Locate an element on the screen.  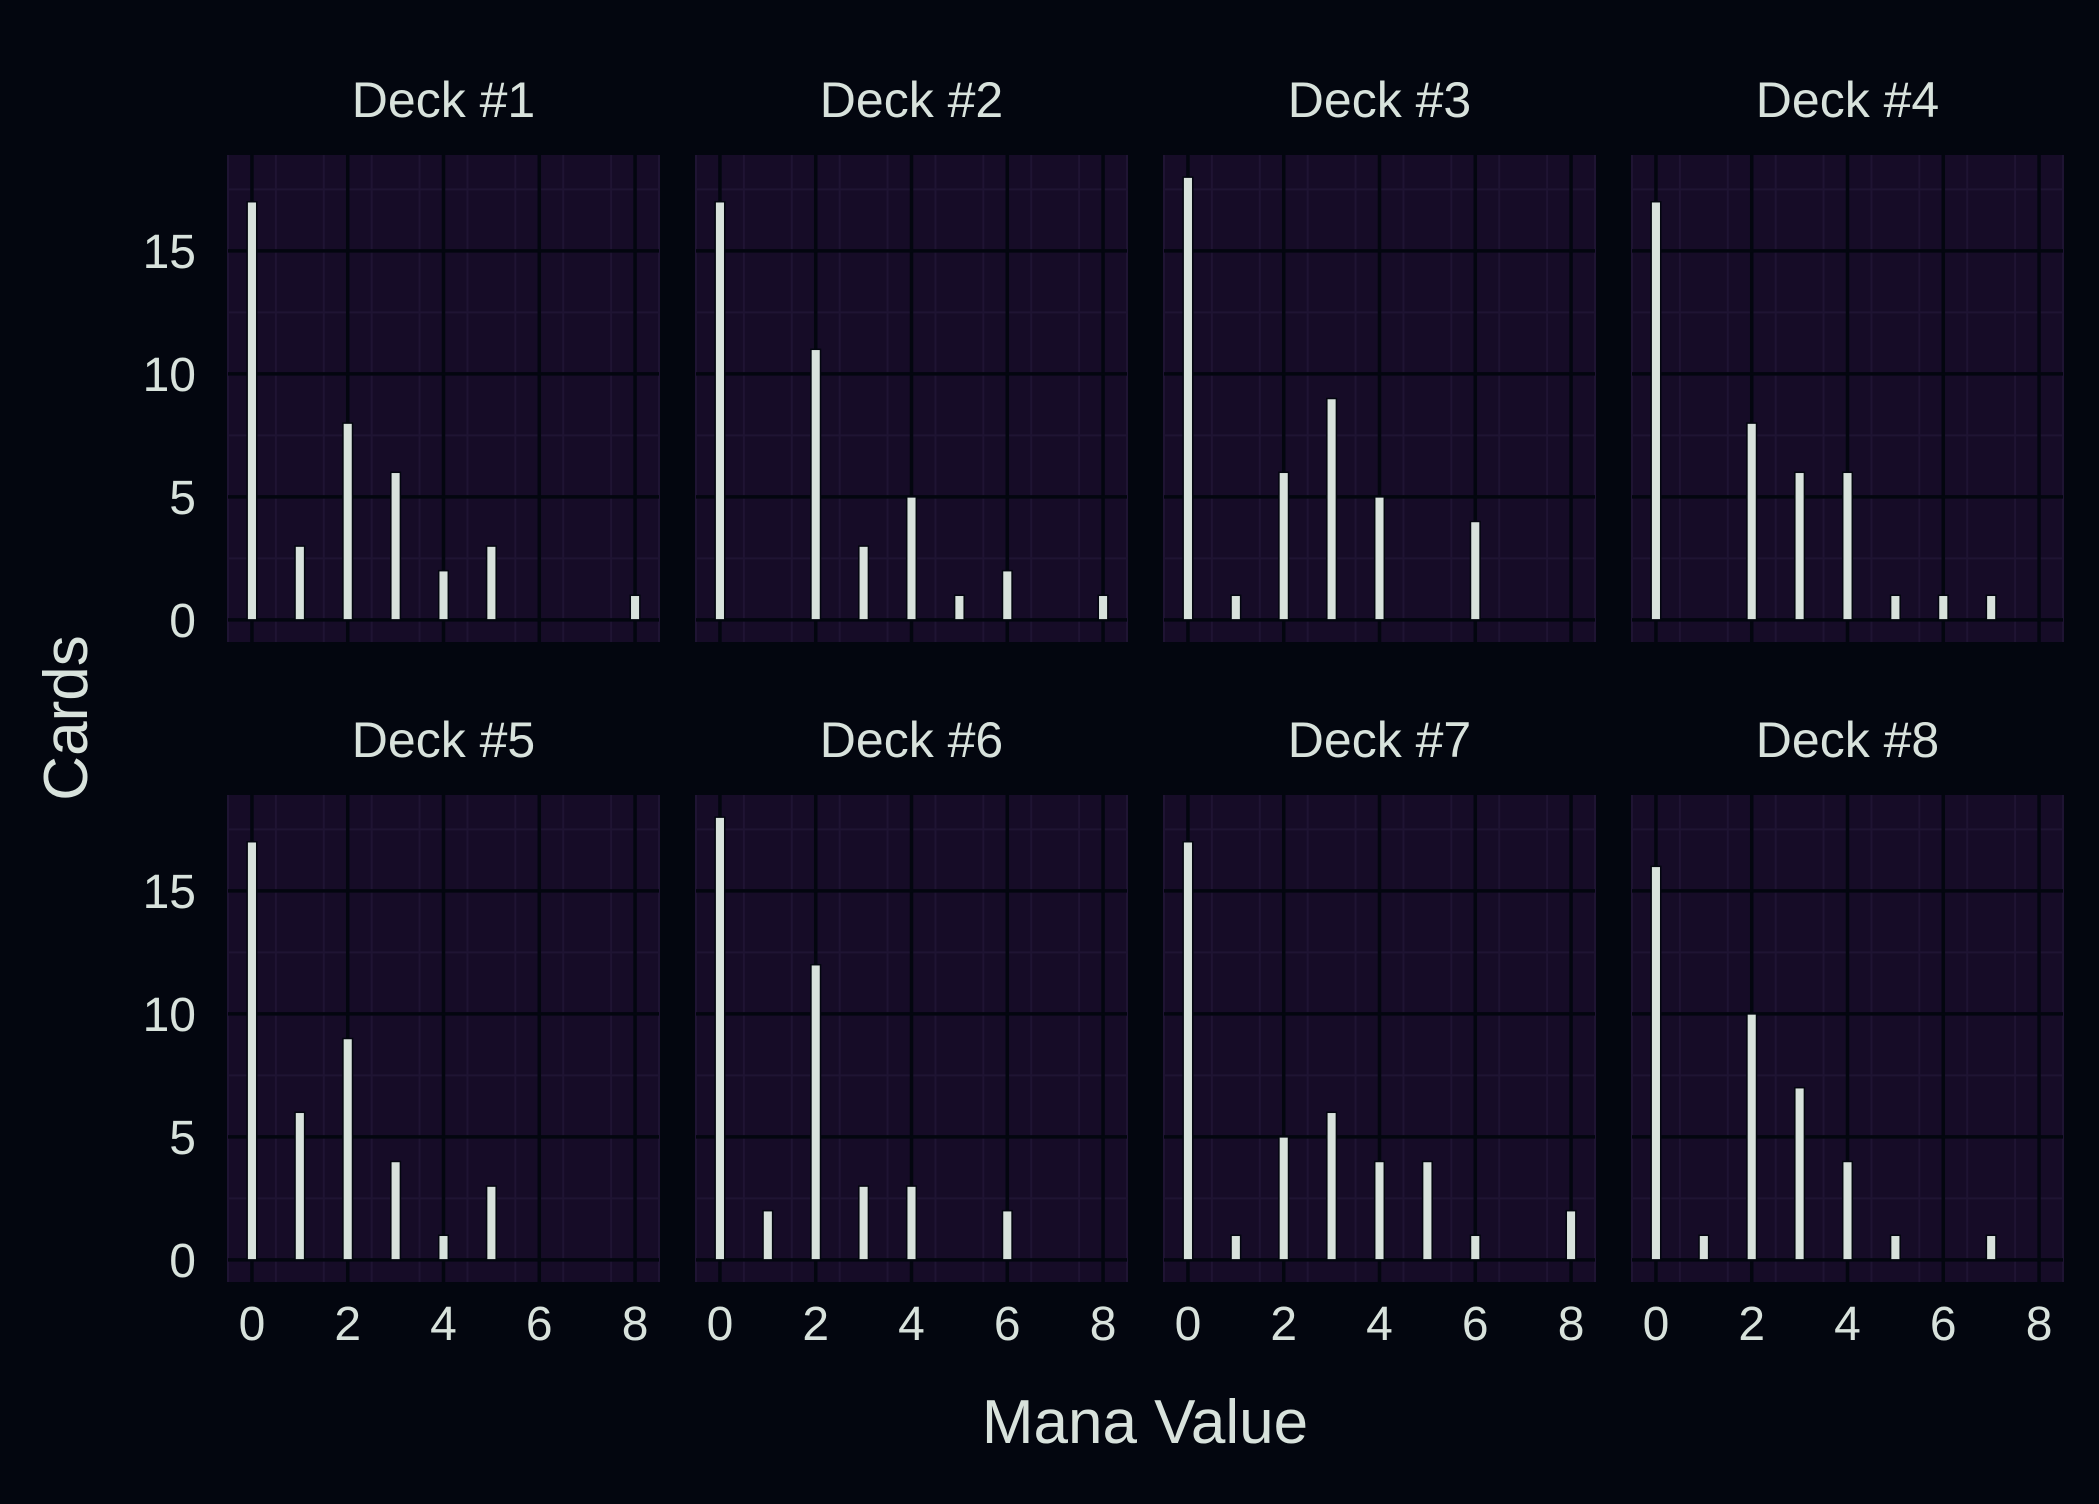
bar-deck6-mv2 is located at coordinates (816, 1112).